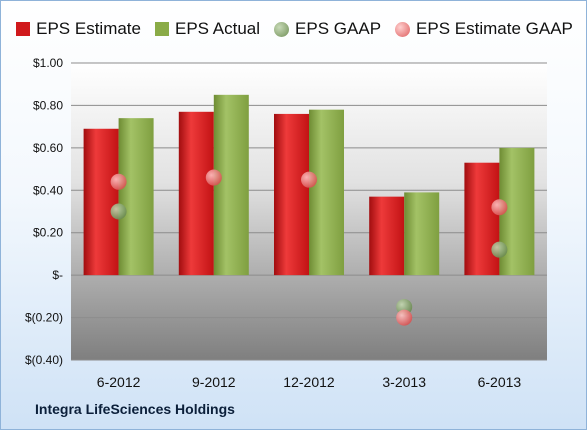  What do you see at coordinates (309, 382) in the screenshot?
I see `x-tick-label: 12-2012` at bounding box center [309, 382].